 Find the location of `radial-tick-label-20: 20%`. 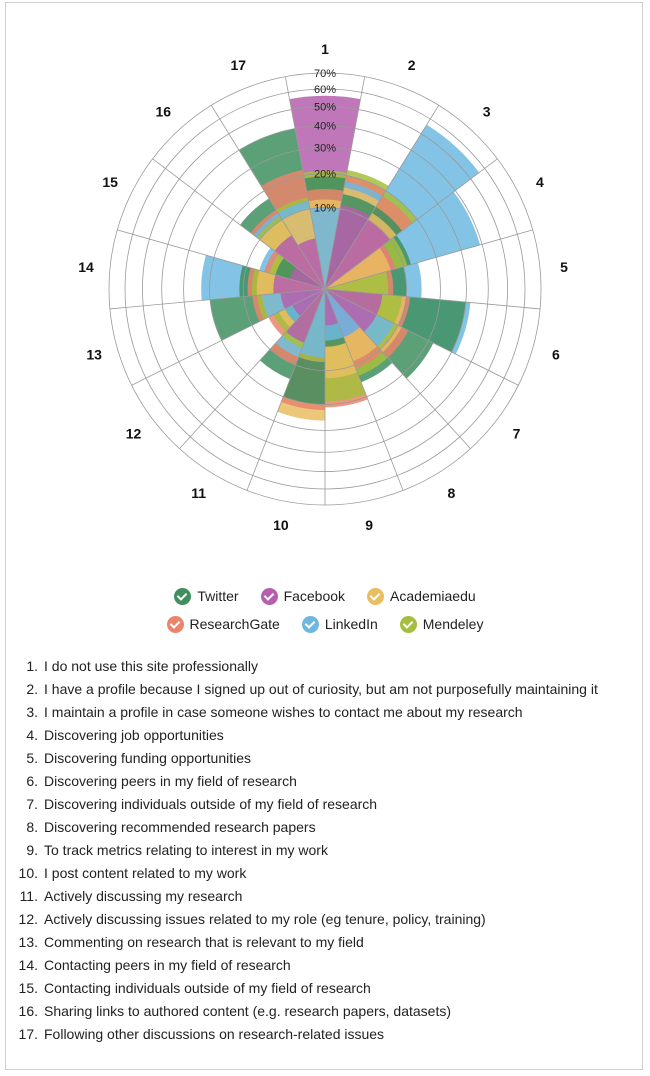

radial-tick-label-20: 20% is located at coordinates (325, 175).